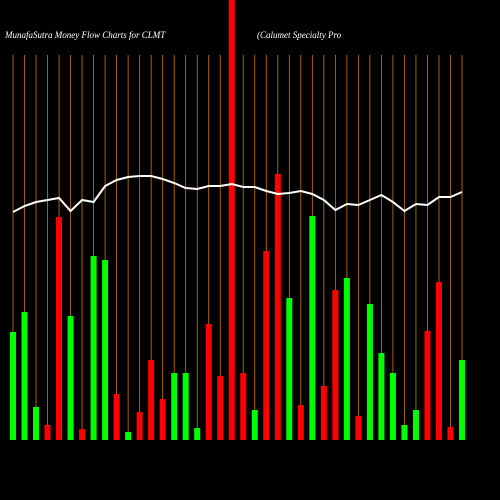 The width and height of the screenshot is (500, 500). Describe the element at coordinates (237, 194) in the screenshot. I see `price-line` at that location.